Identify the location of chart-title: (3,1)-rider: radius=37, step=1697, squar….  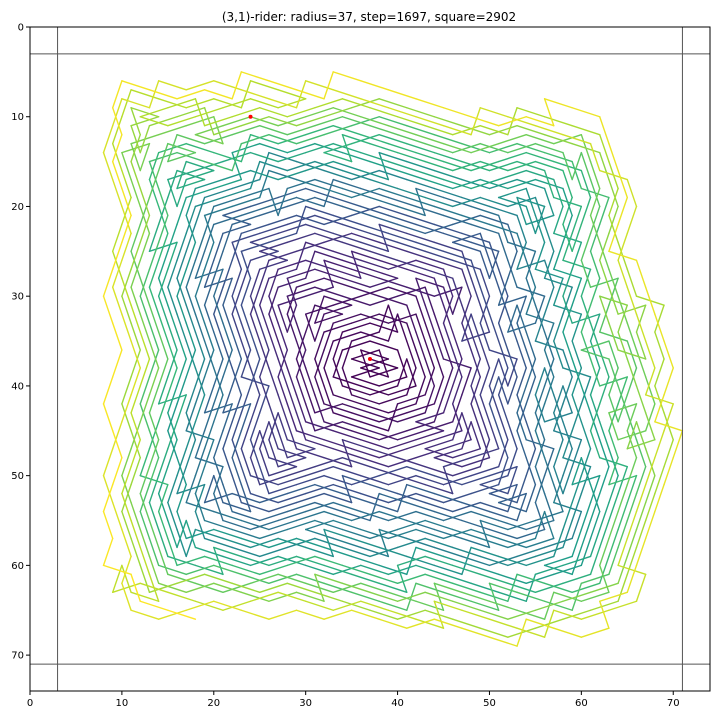
(369, 17).